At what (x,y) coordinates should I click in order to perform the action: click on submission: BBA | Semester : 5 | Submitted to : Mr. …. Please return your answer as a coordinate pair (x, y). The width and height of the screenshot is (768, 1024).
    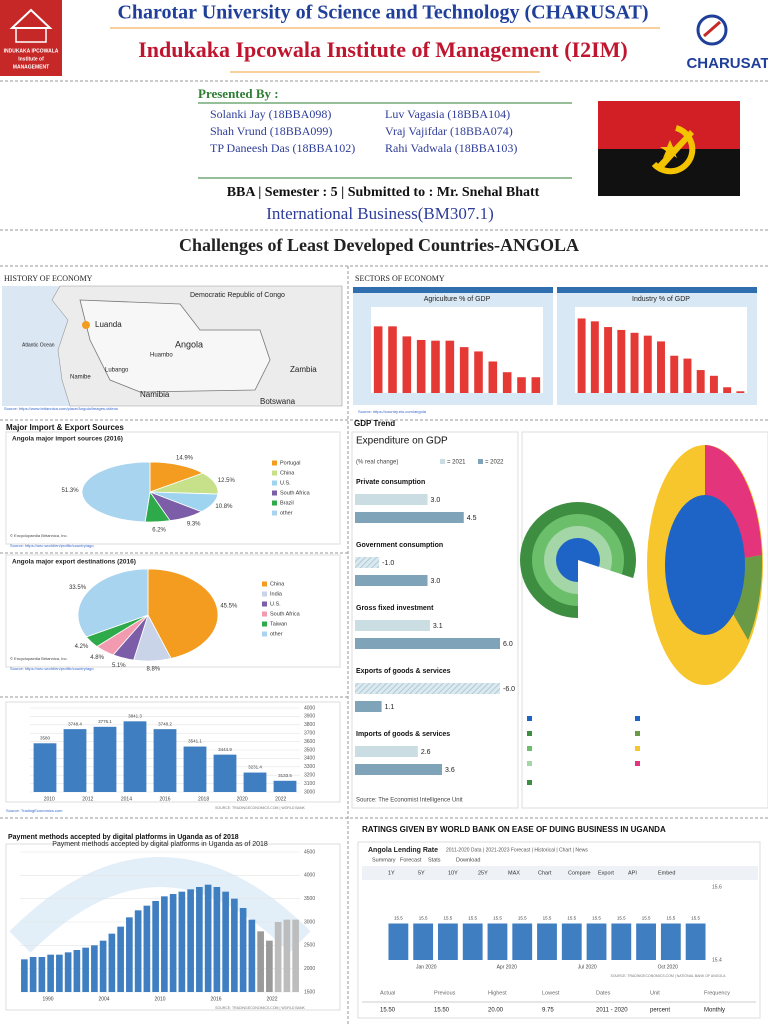
    Looking at the image, I should click on (383, 192).